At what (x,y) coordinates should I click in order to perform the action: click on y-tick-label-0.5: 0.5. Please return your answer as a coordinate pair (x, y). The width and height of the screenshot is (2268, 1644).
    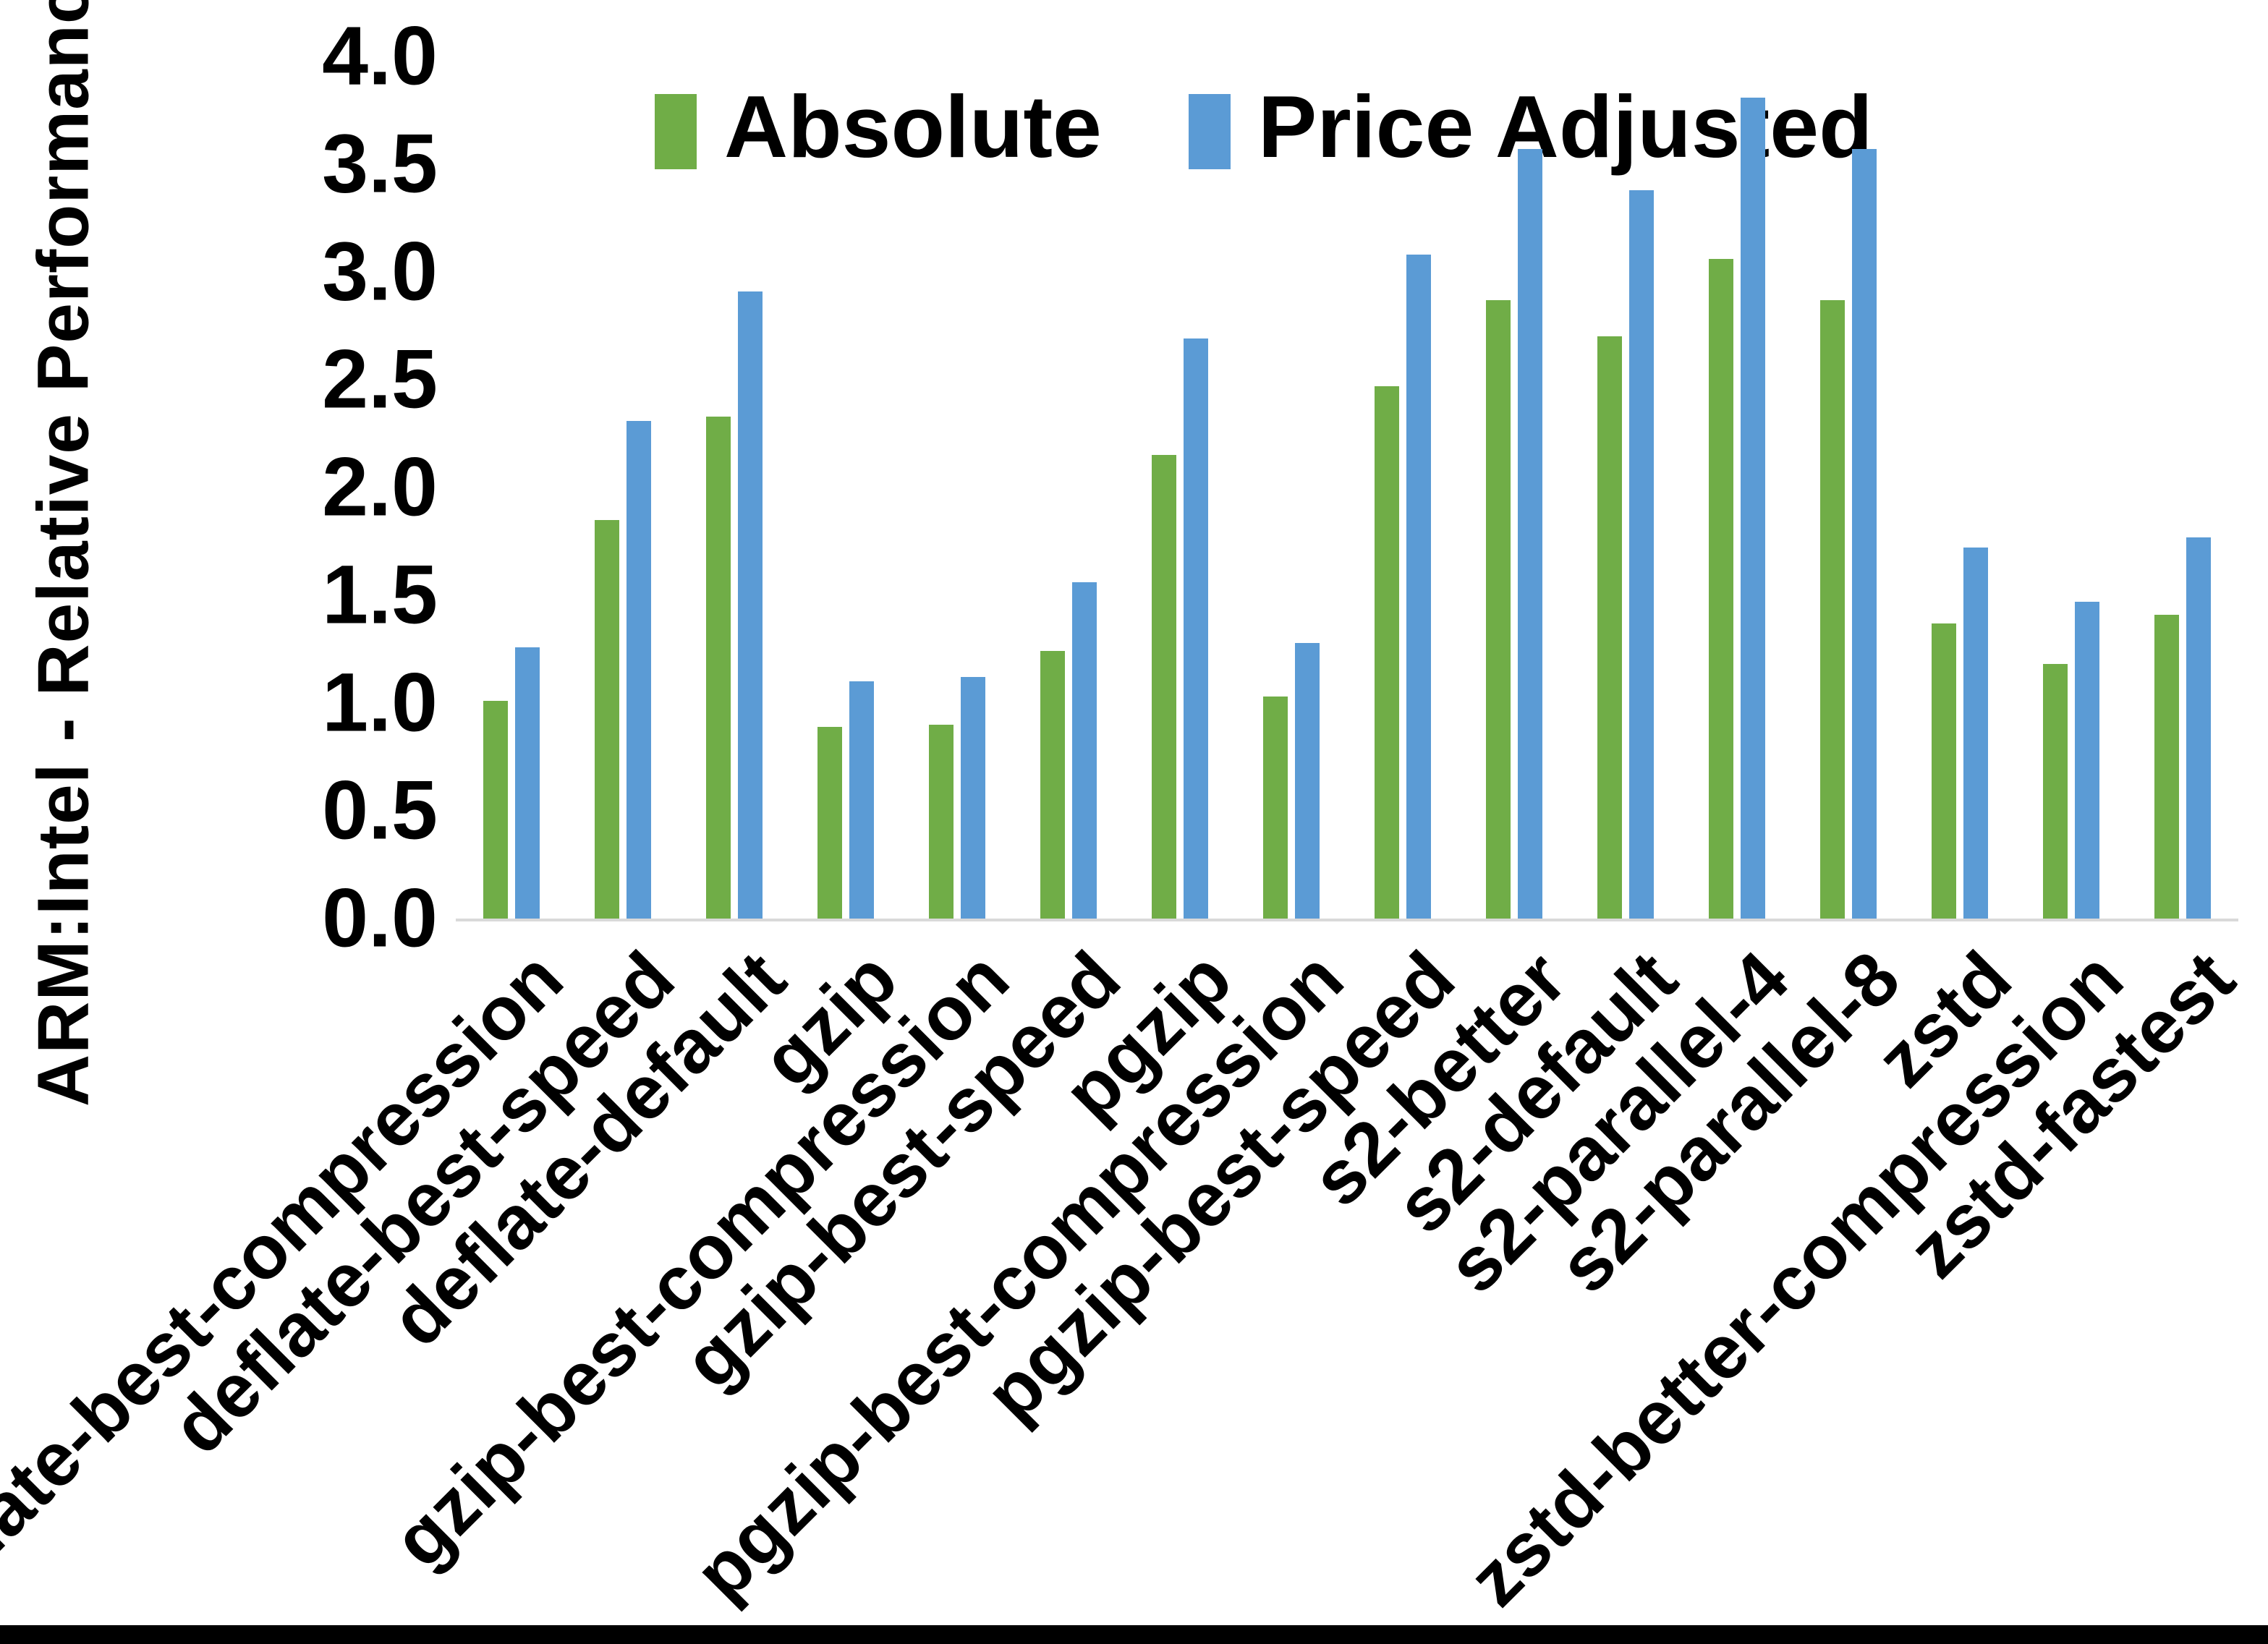
    Looking at the image, I should click on (380, 810).